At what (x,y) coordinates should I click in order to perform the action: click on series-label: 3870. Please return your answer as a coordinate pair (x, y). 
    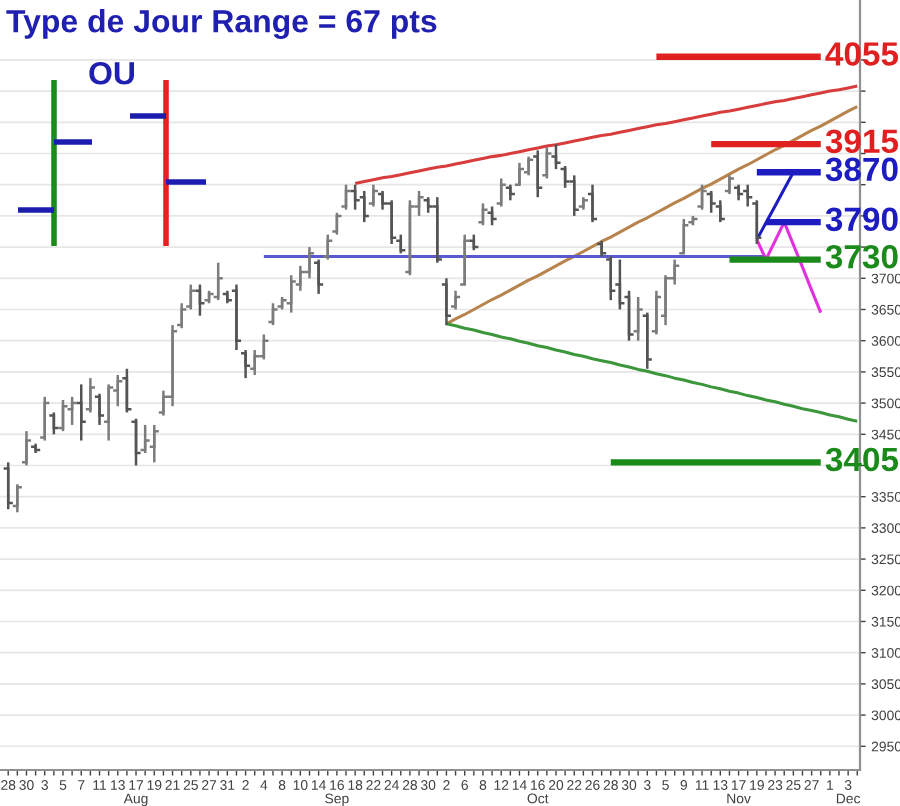
    Looking at the image, I should click on (861, 169).